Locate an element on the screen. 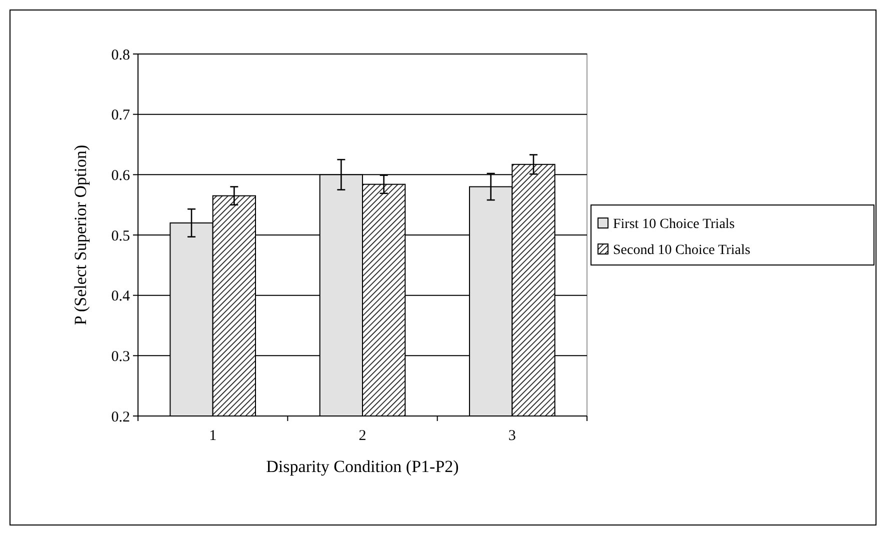 The image size is (886, 535). x-tick-label: 3 is located at coordinates (512, 436).